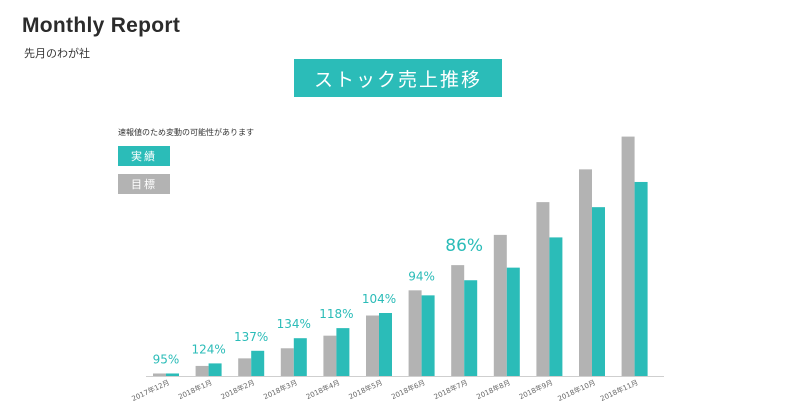  What do you see at coordinates (536, 389) in the screenshot?
I see `x-tick-label: 2018年9月` at bounding box center [536, 389].